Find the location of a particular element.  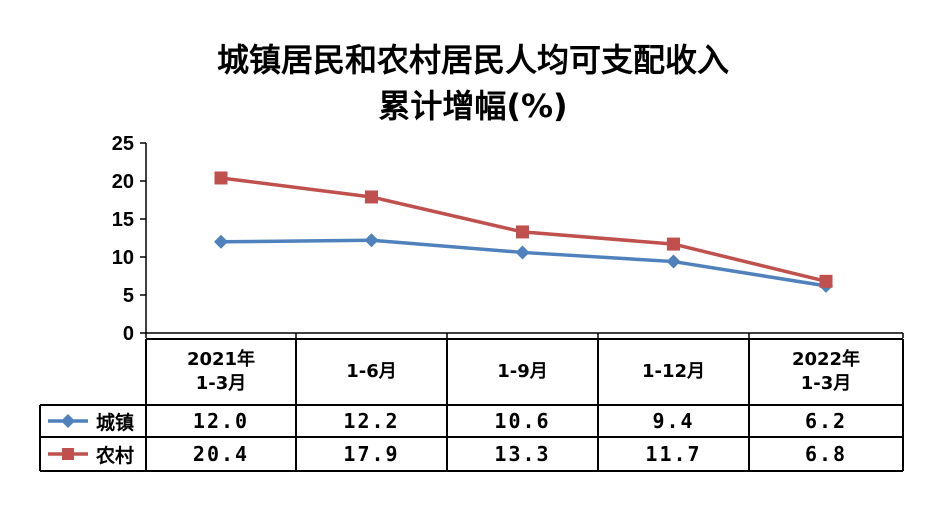

data-label: 20.4 is located at coordinates (221, 454).